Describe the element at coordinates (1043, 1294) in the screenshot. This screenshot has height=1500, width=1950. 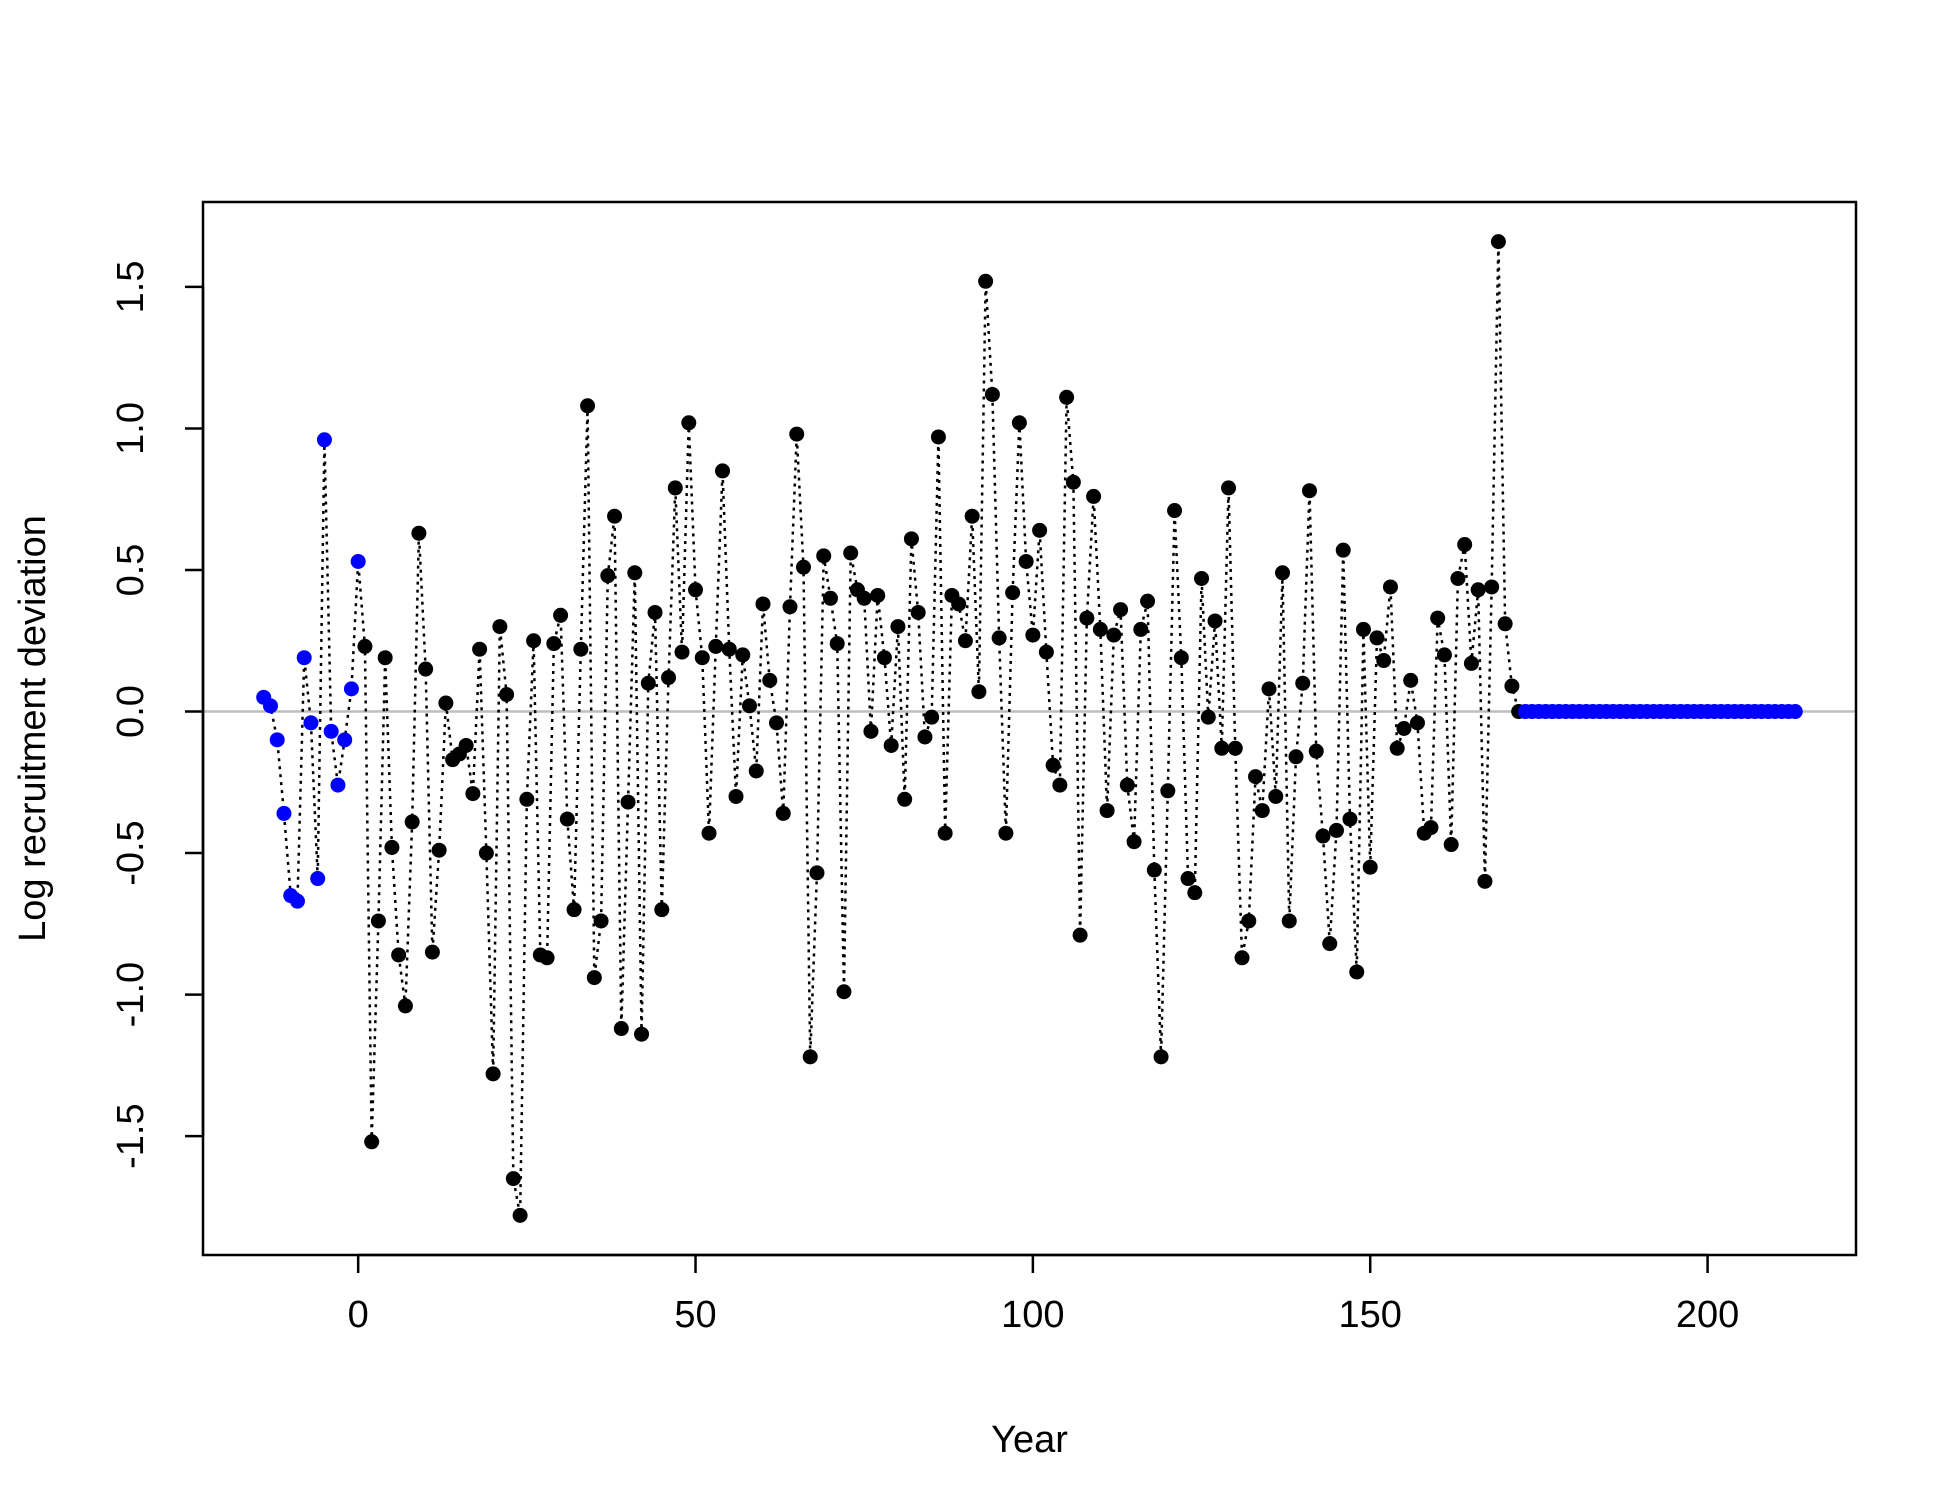
I see `x-axis: 0 50 100 150 200` at that location.